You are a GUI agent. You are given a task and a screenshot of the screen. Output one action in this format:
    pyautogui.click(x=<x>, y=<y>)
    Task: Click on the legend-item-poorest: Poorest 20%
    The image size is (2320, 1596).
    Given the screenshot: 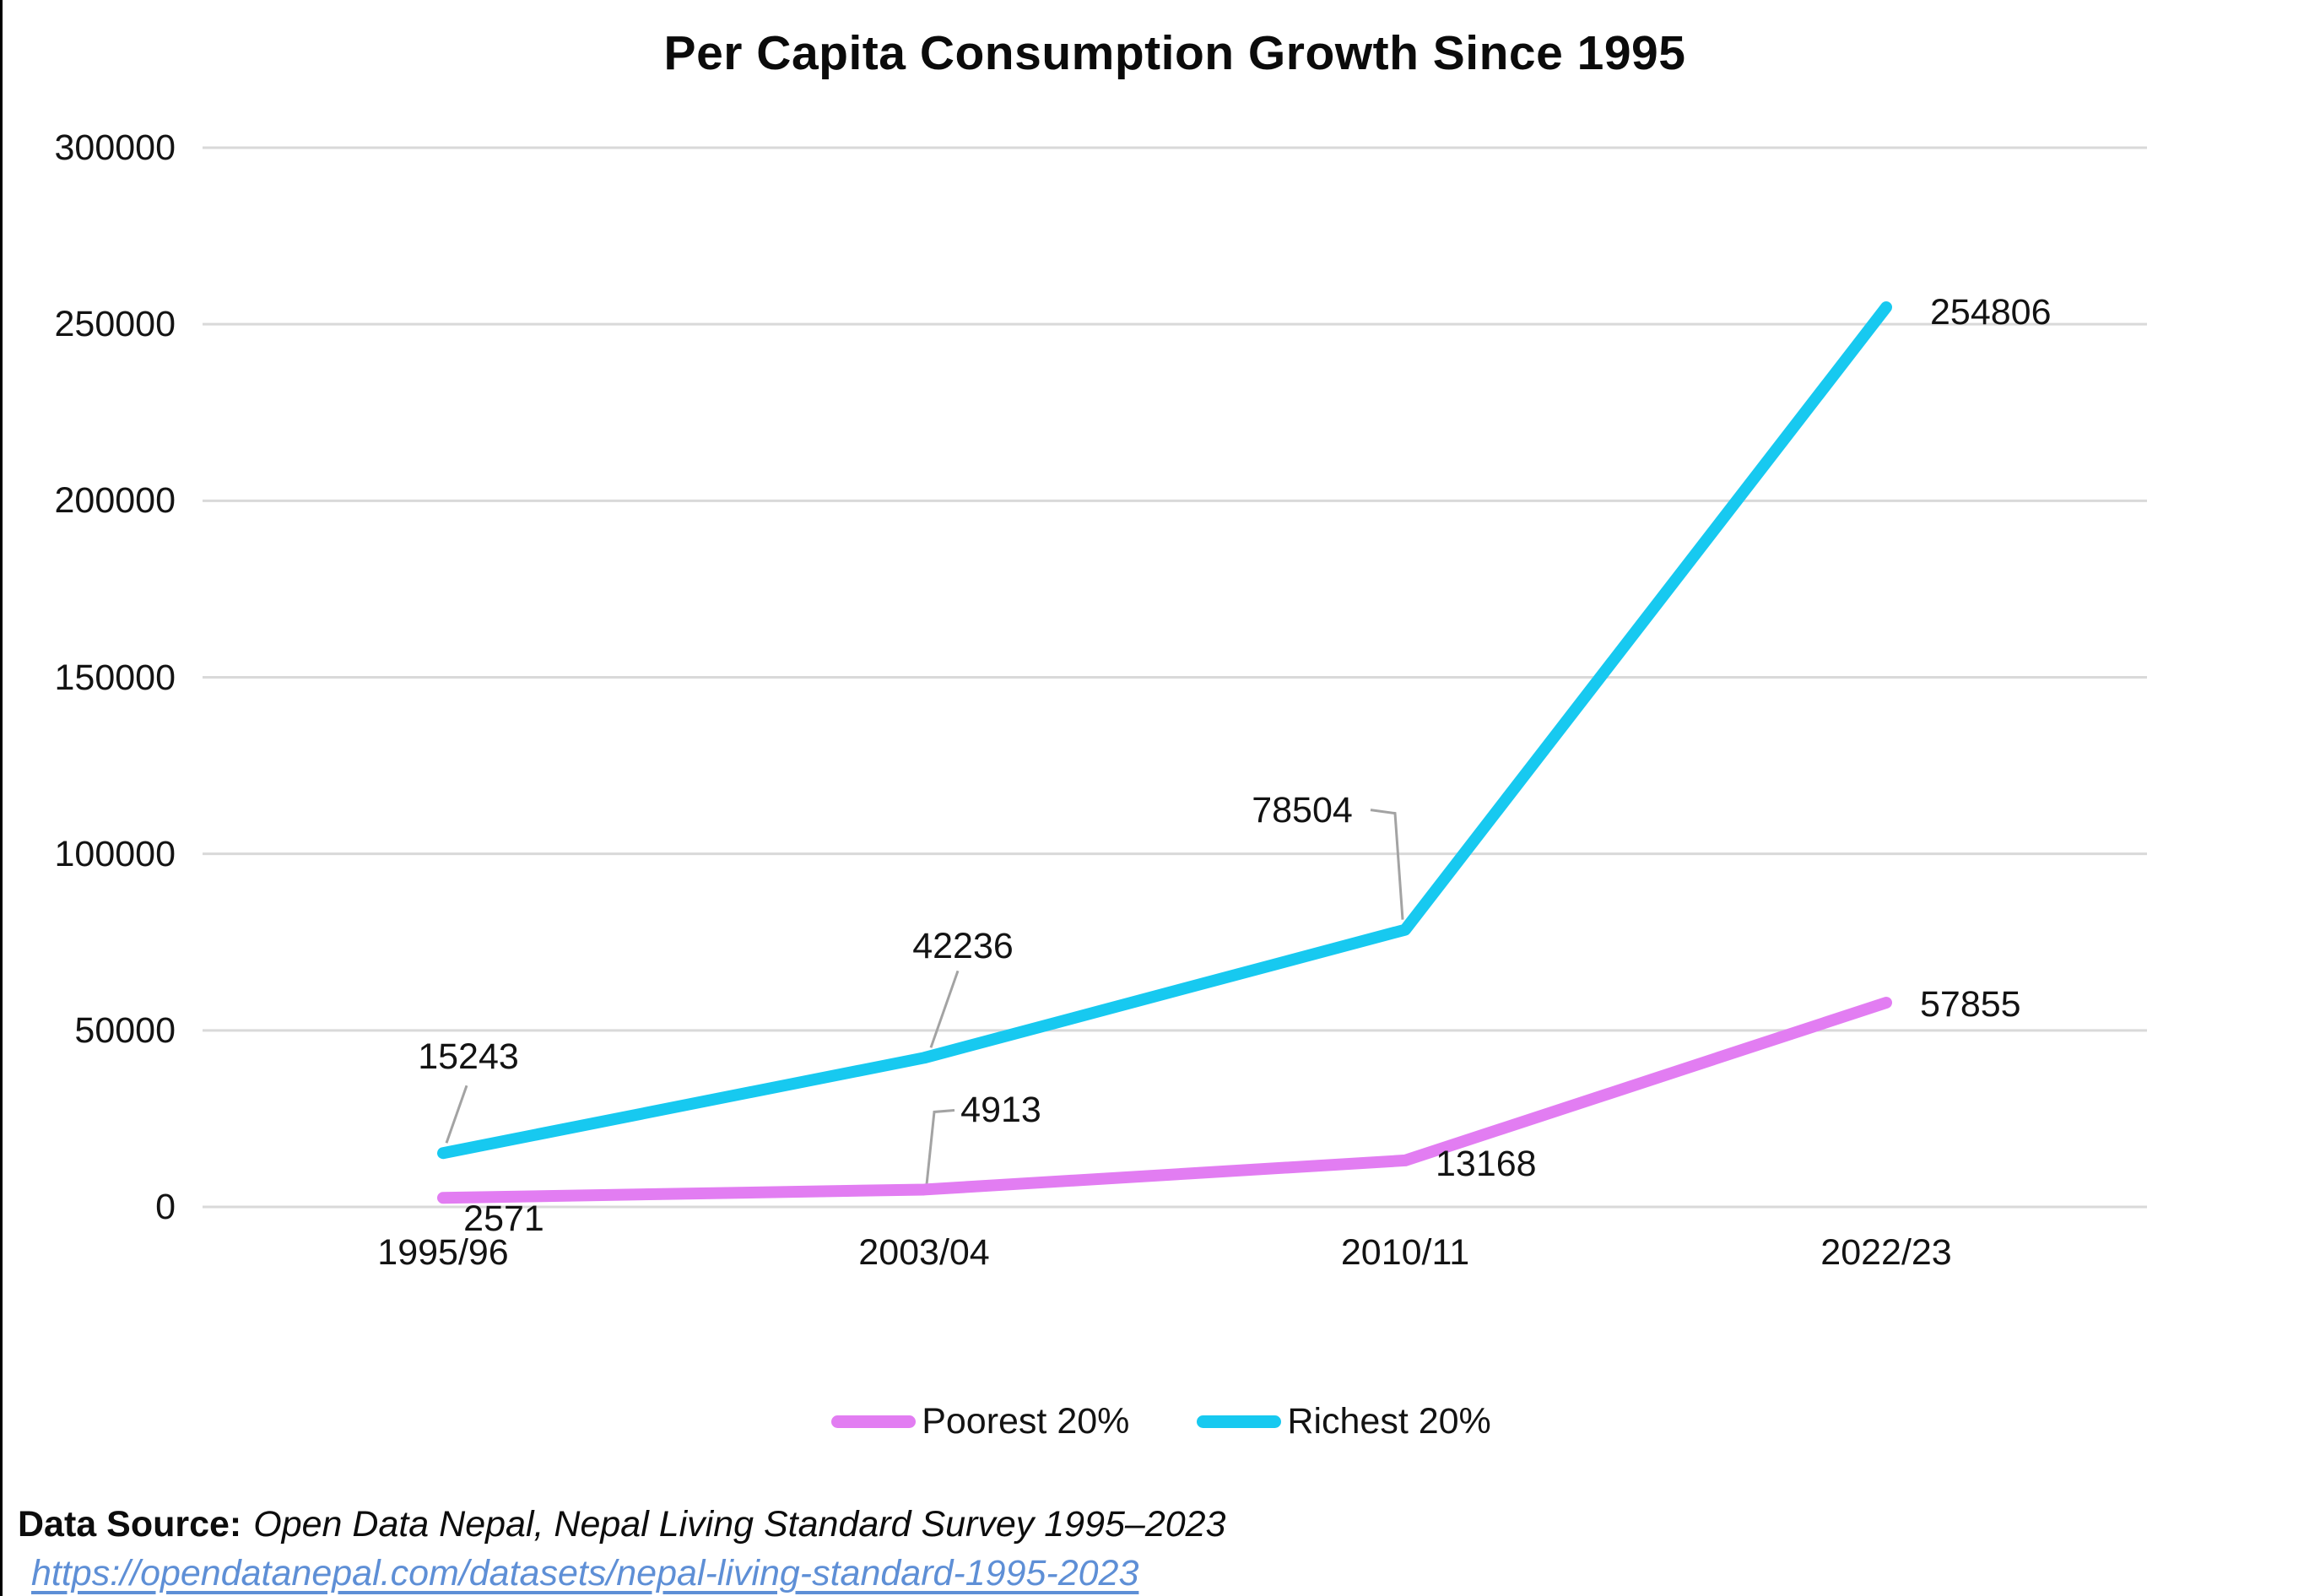 What is the action you would take?
    pyautogui.click(x=980, y=1421)
    